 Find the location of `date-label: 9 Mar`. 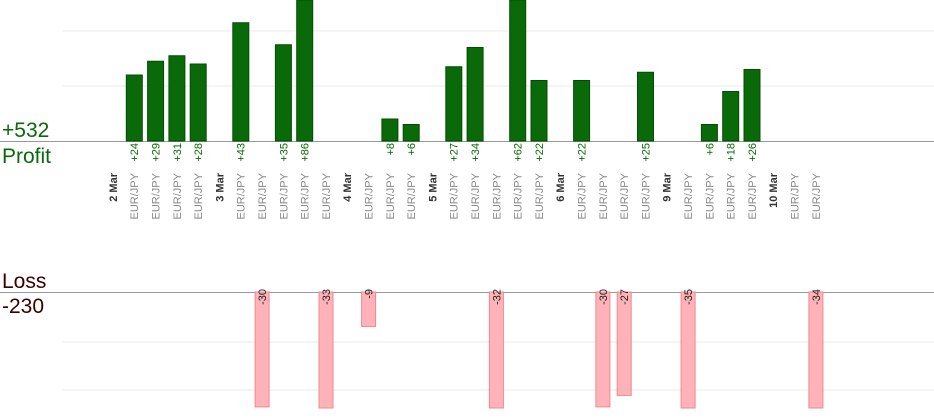

date-label: 9 Mar is located at coordinates (668, 186).